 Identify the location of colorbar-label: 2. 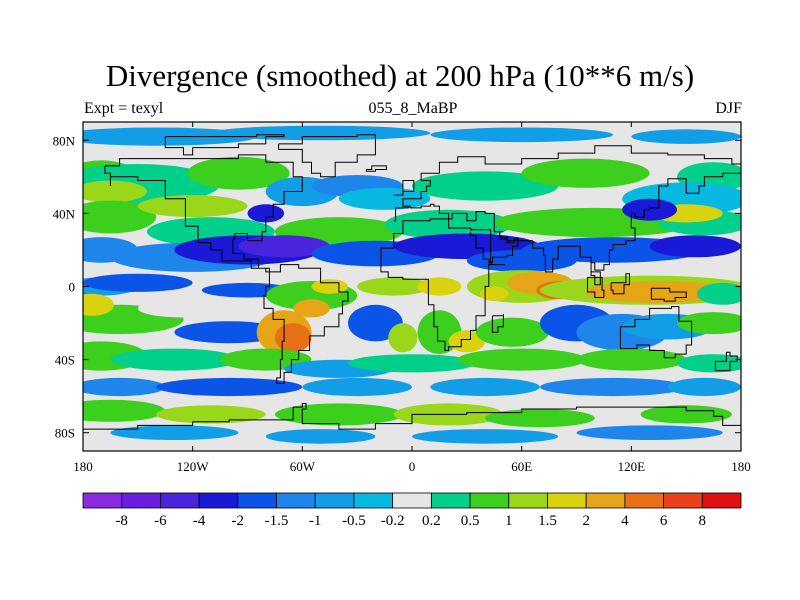
(586, 521).